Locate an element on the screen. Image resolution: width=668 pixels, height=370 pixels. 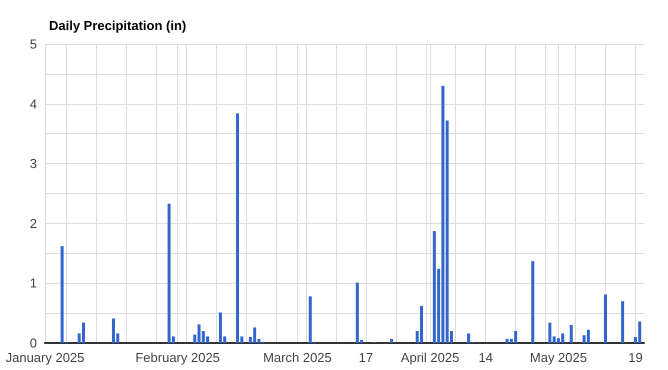
x-tick-label: January 2025 is located at coordinates (45, 357).